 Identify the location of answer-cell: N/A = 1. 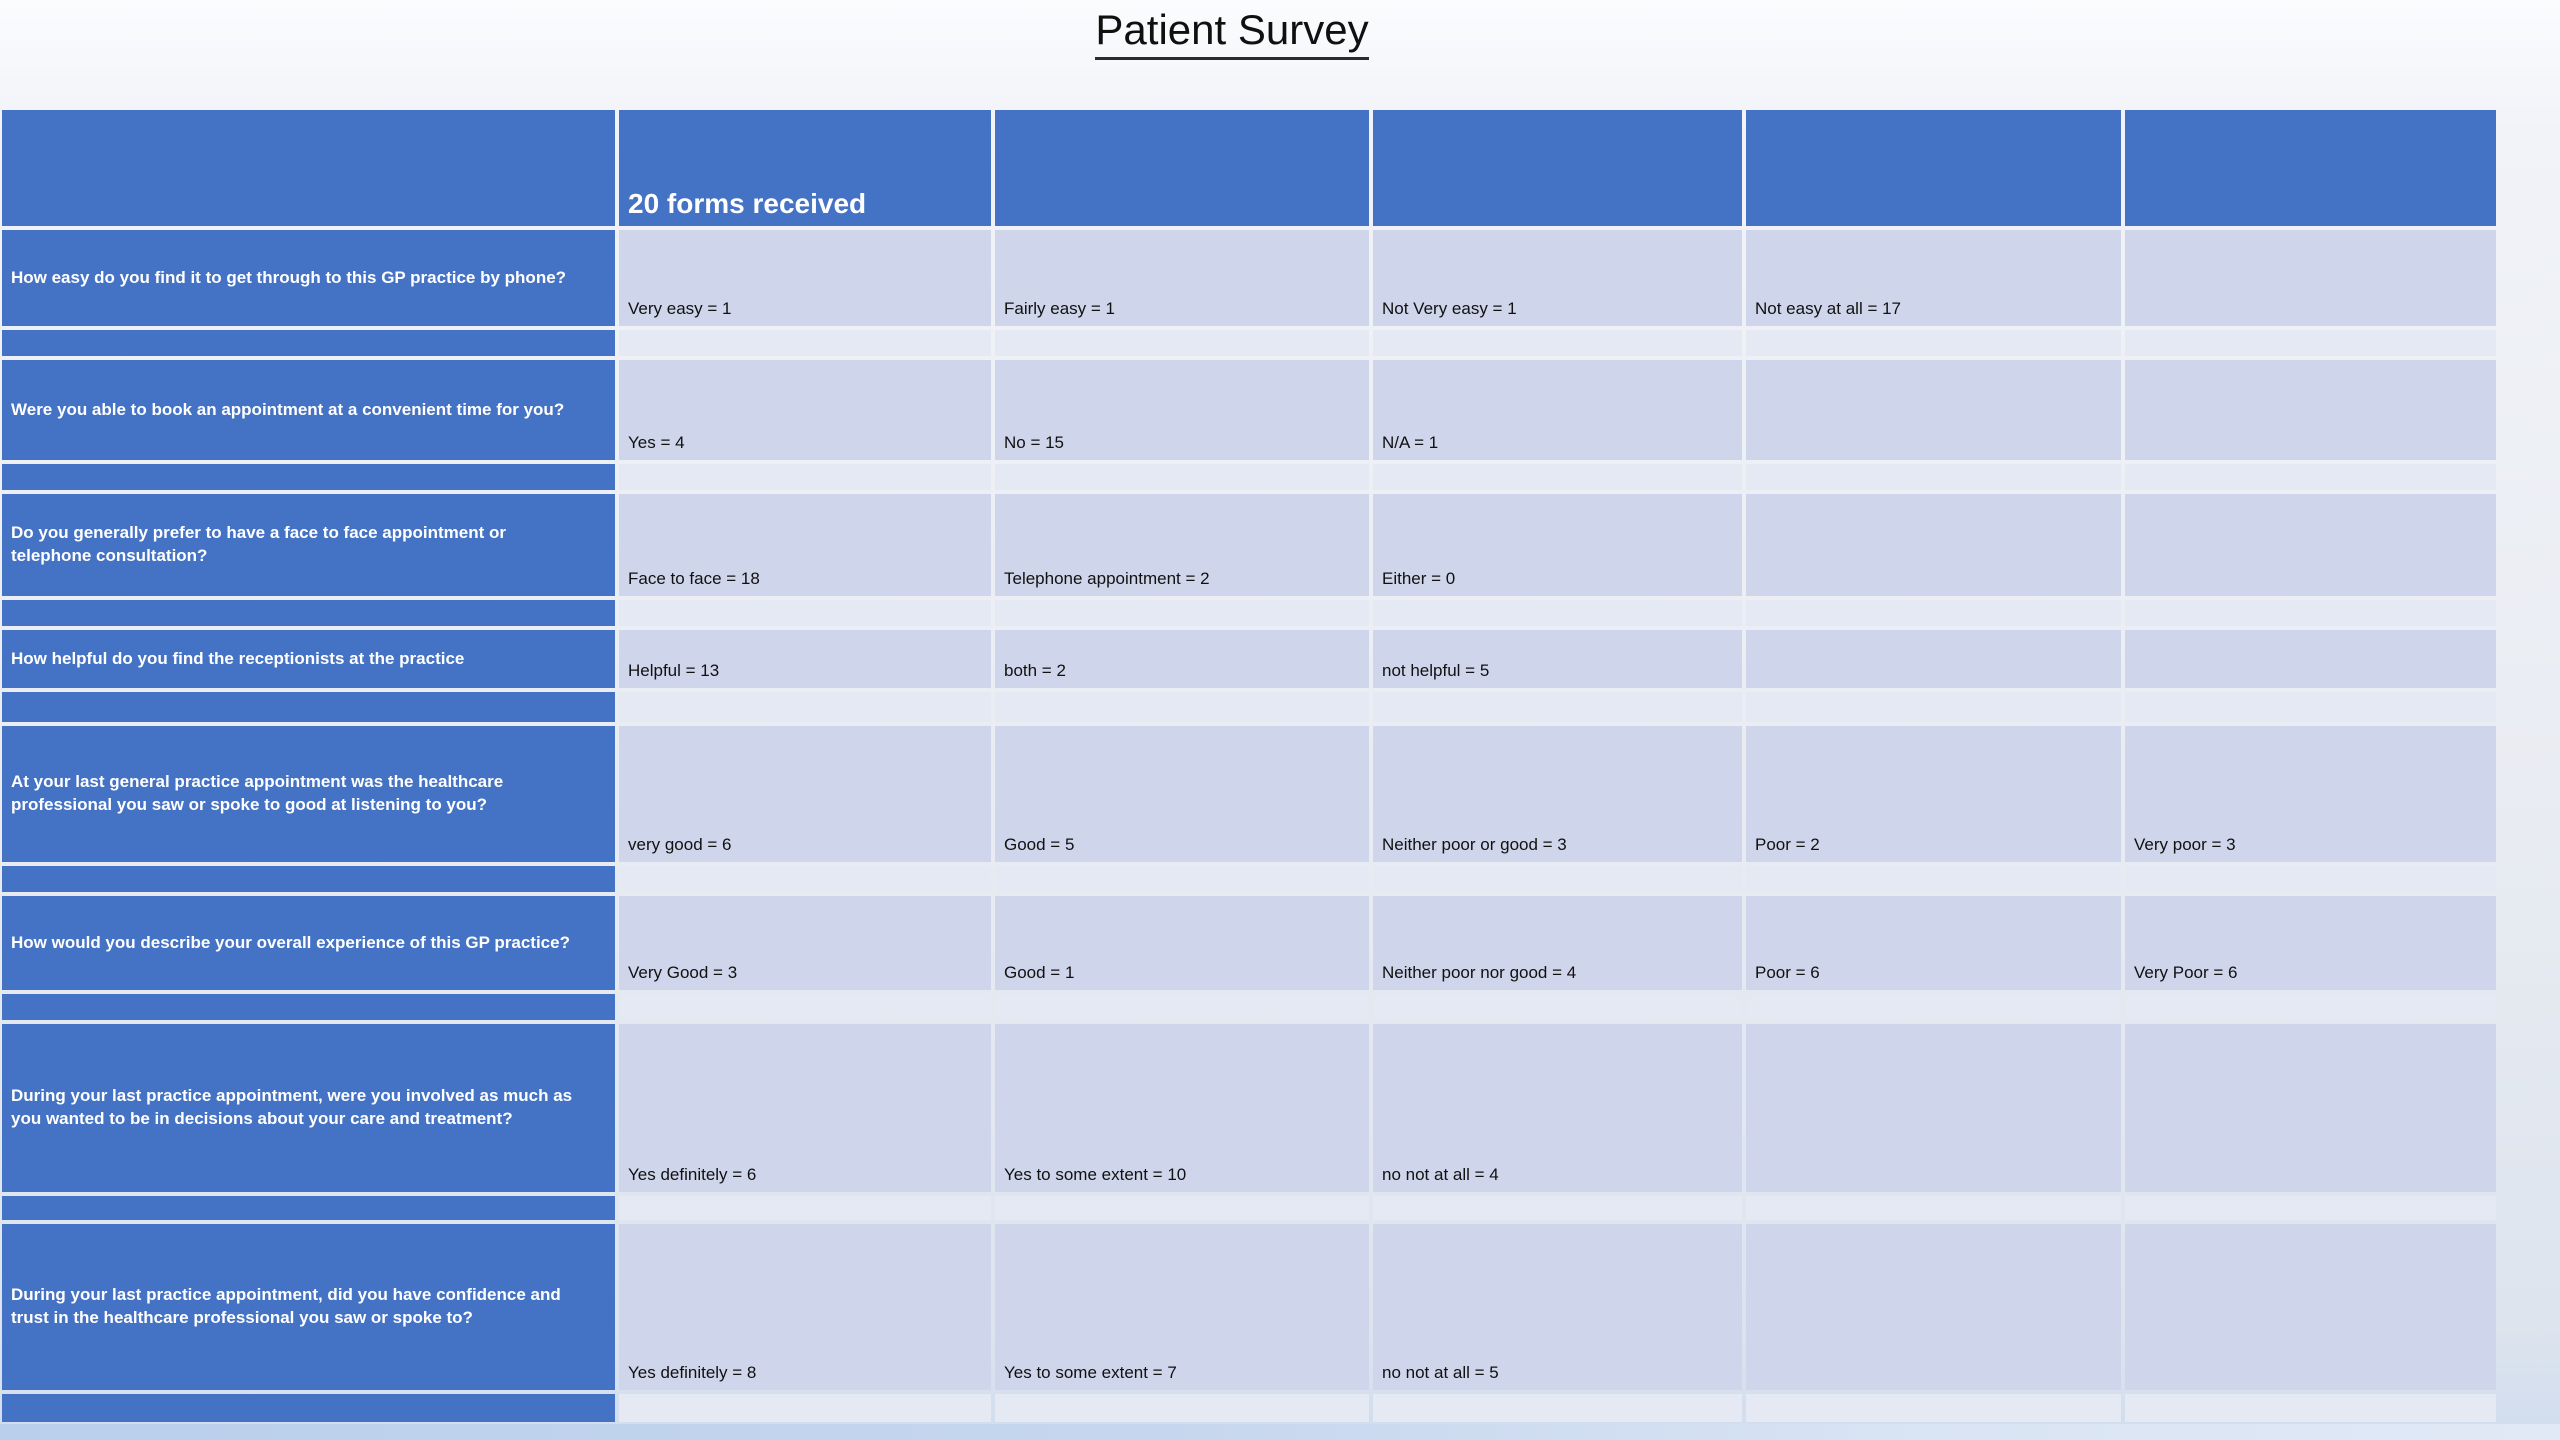
(1557, 410).